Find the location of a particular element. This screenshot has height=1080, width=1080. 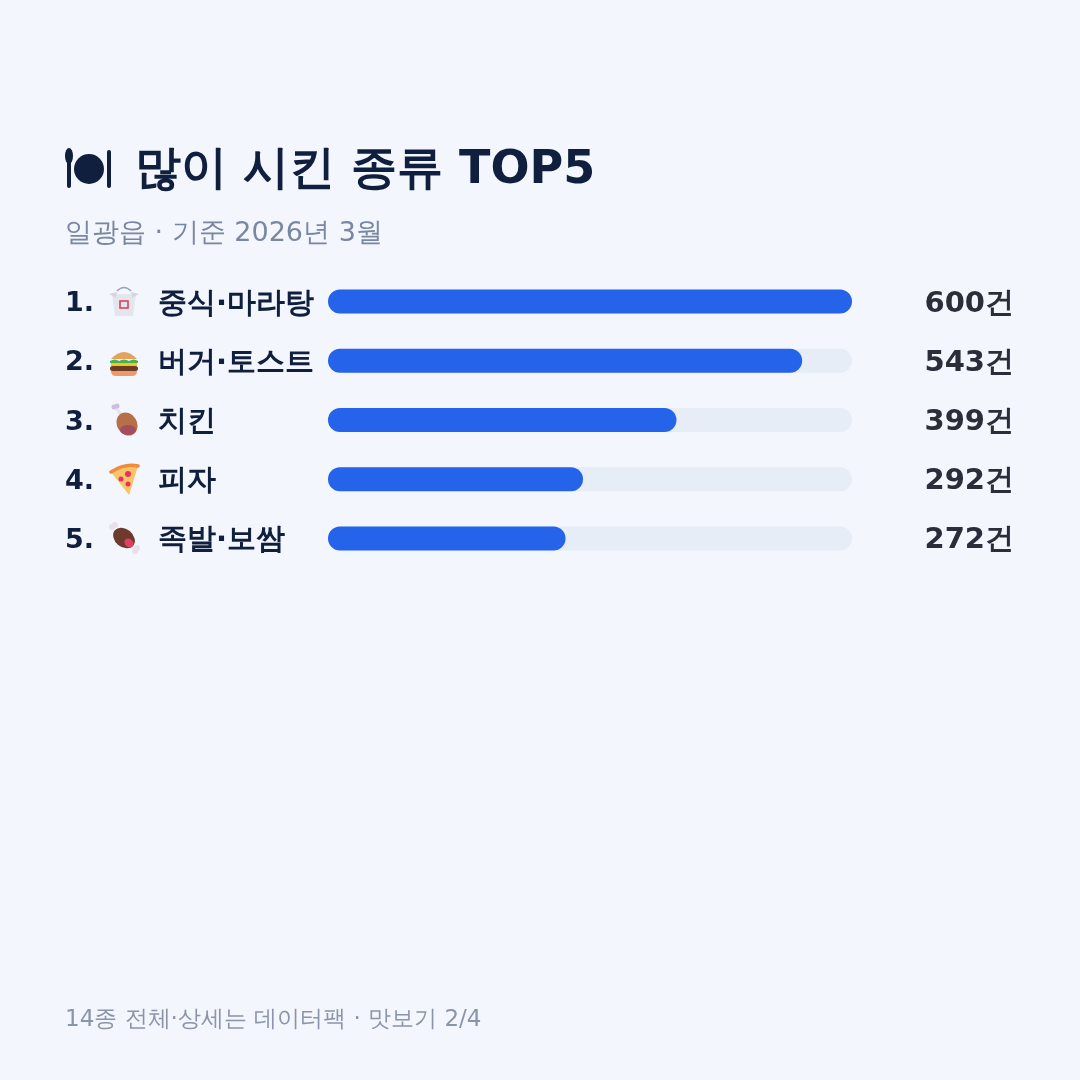

category-label: 5. 족발·보쌈 is located at coordinates (175, 538).